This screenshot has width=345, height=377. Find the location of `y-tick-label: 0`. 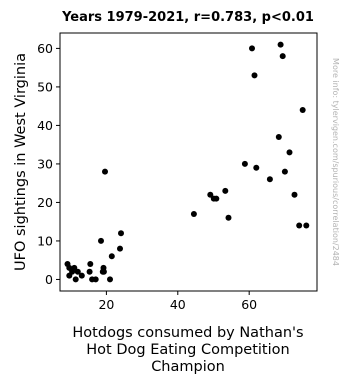

y-tick-label: 0 is located at coordinates (49, 279).